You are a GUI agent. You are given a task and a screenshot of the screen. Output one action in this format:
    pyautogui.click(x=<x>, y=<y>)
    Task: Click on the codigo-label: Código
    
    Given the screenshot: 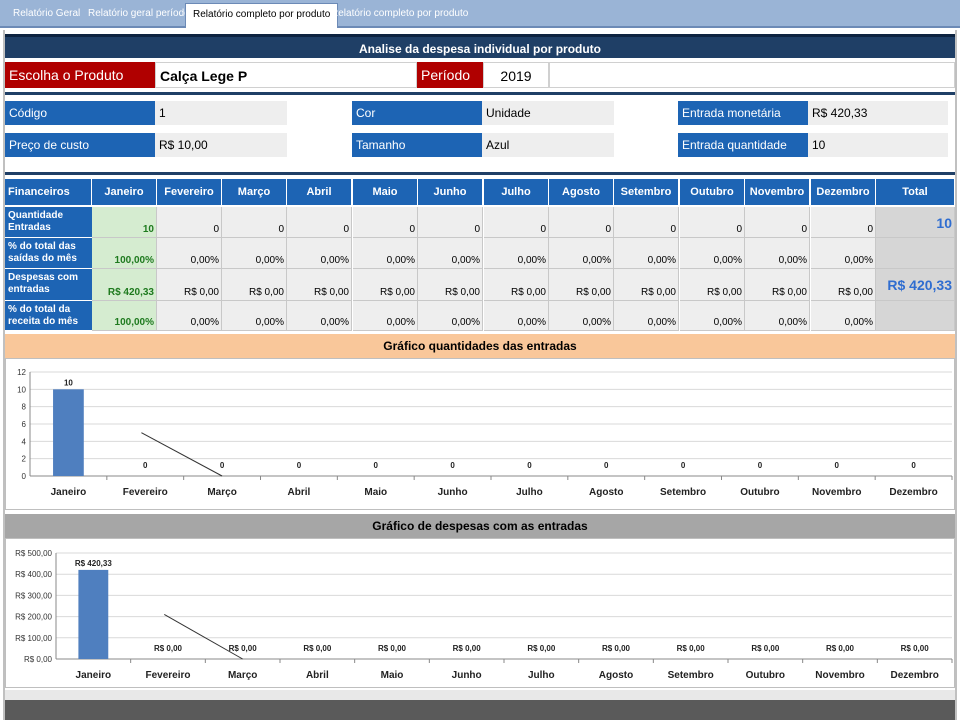 What is the action you would take?
    pyautogui.click(x=80, y=113)
    